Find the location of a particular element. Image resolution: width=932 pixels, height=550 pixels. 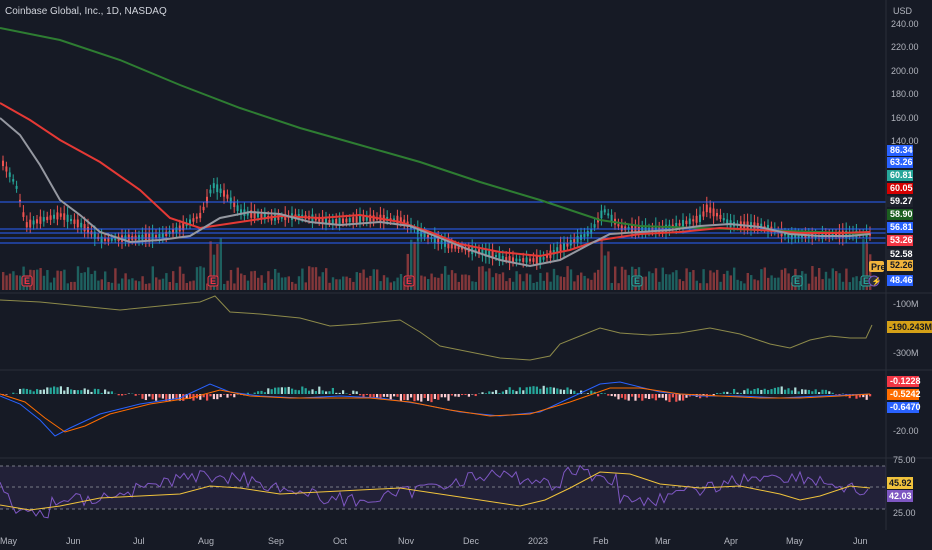

price-badge-label: 60.05 is located at coordinates (901, 188).